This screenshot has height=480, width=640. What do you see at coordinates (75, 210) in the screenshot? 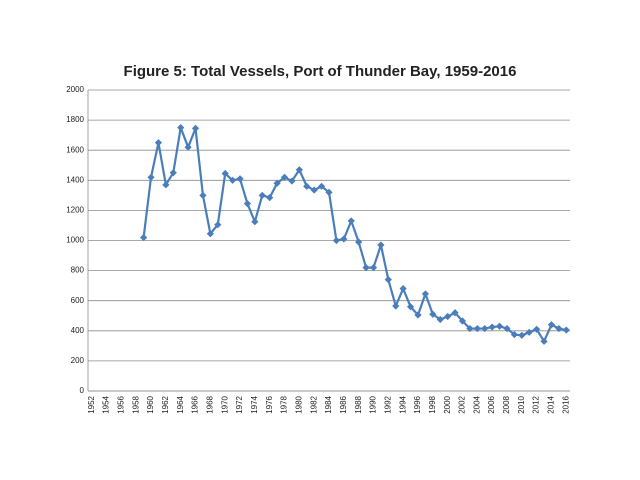
I see `y-tick-label: 1200` at bounding box center [75, 210].